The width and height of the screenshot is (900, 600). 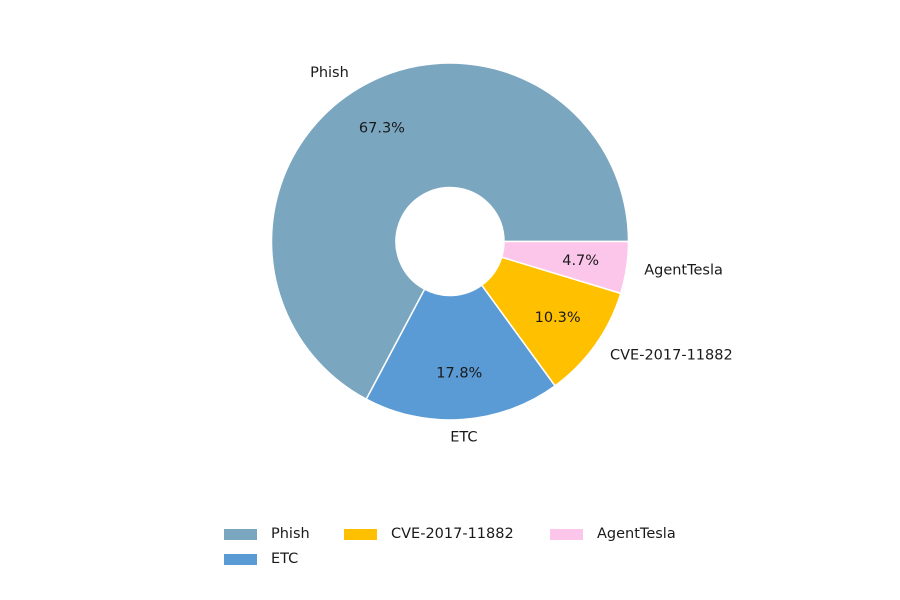 I want to click on legend-label-cve-2017-11882: CVE-2017-11882, so click(x=452, y=534).